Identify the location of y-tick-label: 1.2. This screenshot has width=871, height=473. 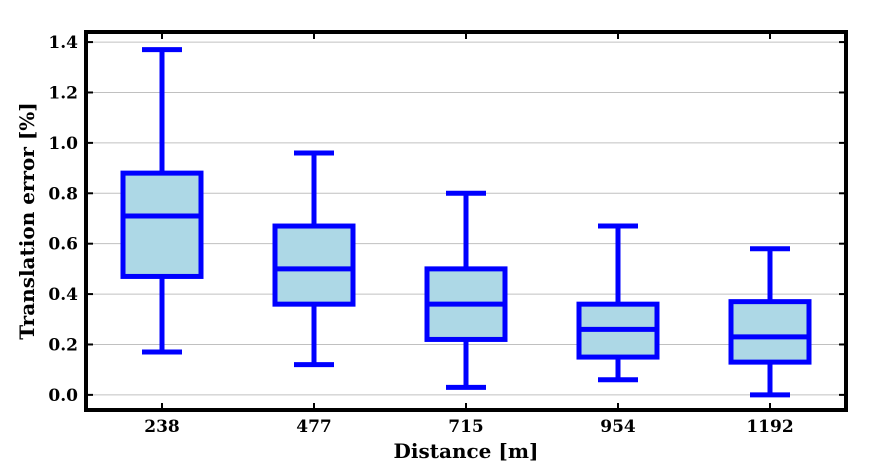
(63, 93).